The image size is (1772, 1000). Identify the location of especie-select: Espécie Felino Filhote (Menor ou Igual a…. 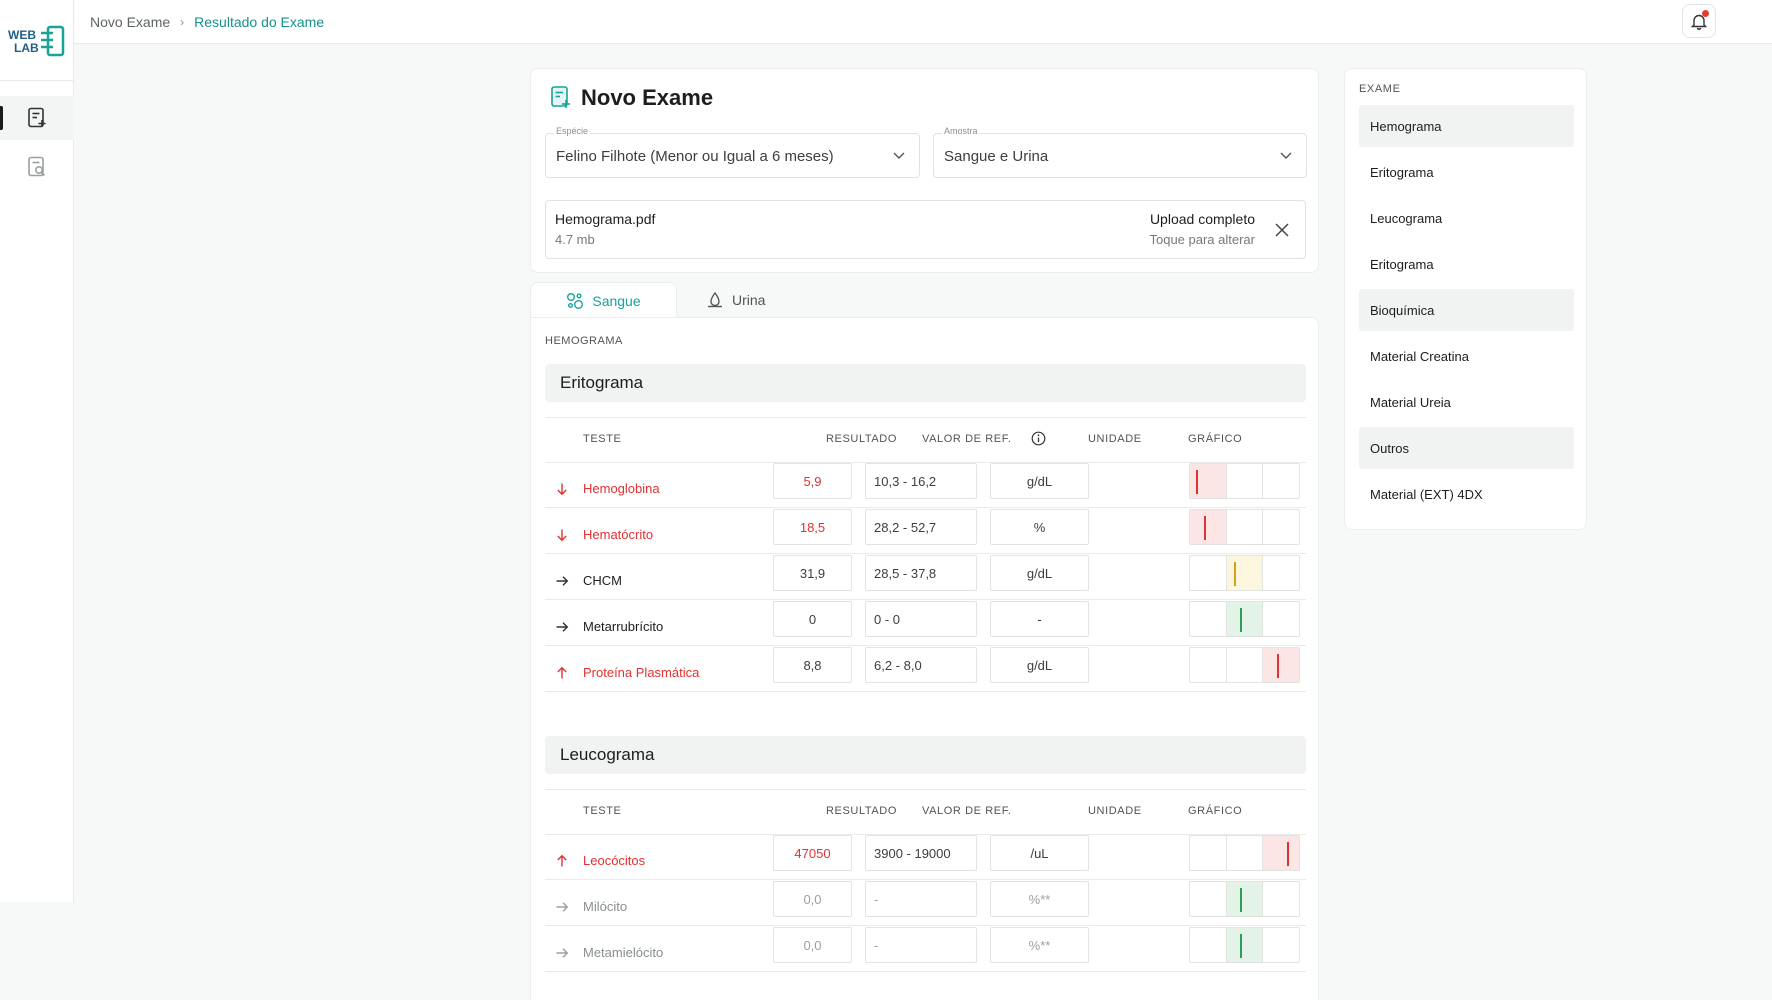
(732, 152).